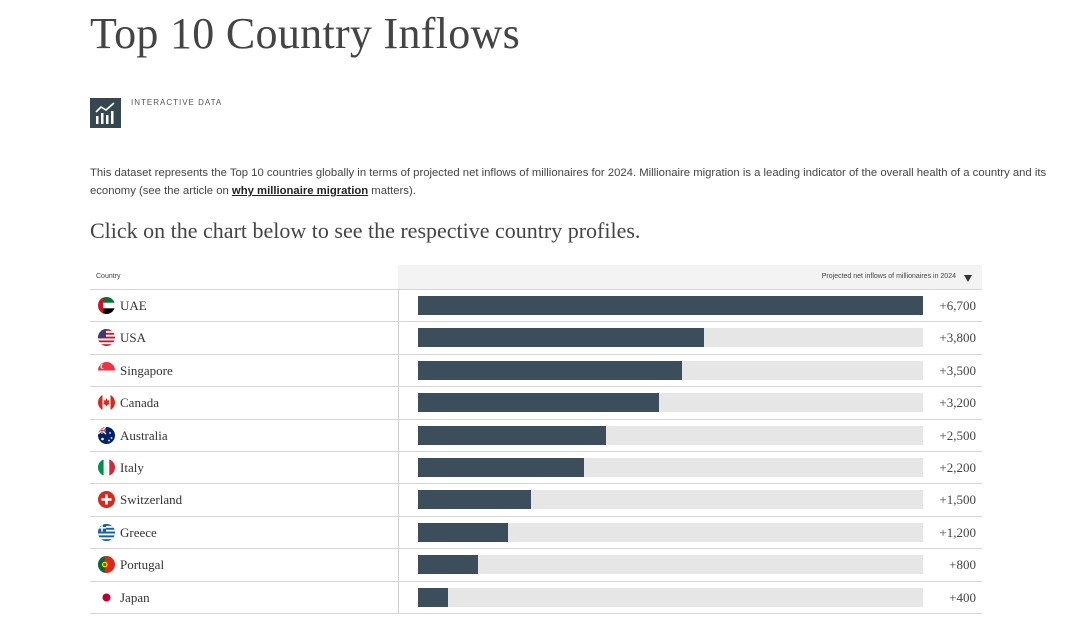 The image size is (1080, 632). What do you see at coordinates (539, 403) in the screenshot?
I see `bar-canada` at bounding box center [539, 403].